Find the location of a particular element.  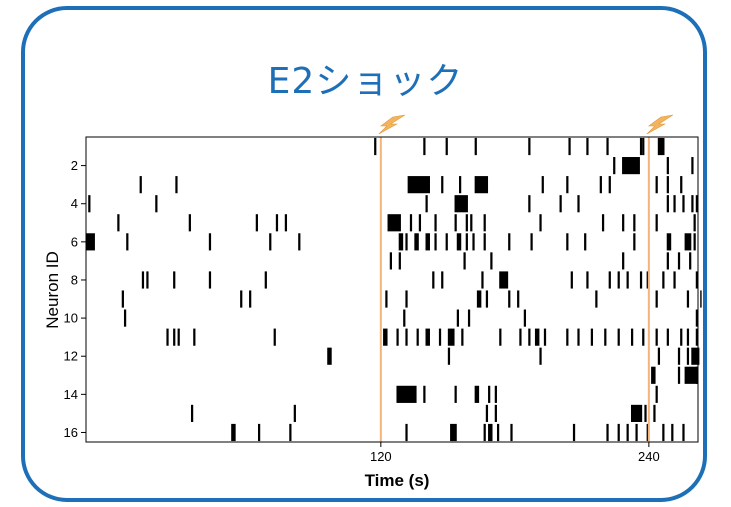

x-tick-label: 120 is located at coordinates (381, 456).